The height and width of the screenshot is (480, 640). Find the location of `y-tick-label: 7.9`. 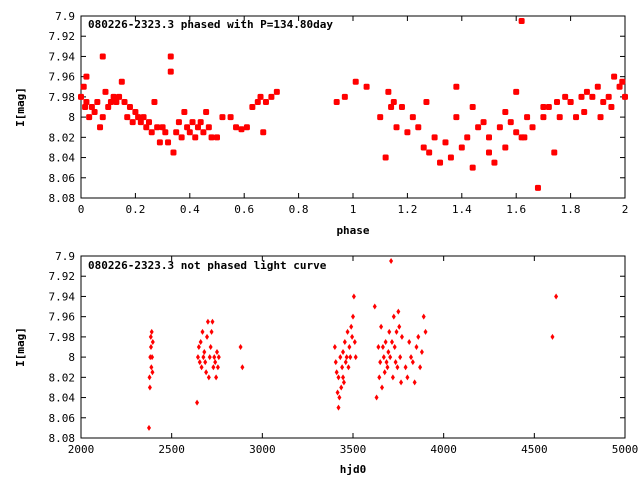

y-tick-label: 7.9 is located at coordinates (65, 16).